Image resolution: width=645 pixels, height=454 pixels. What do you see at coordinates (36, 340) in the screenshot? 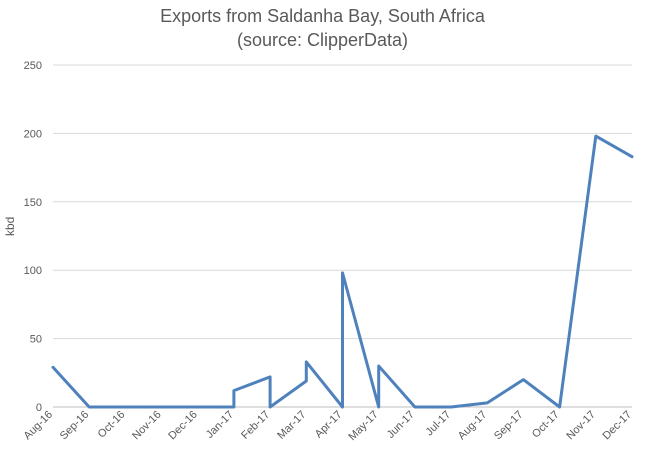
I see `y-tick-label: 50` at bounding box center [36, 340].